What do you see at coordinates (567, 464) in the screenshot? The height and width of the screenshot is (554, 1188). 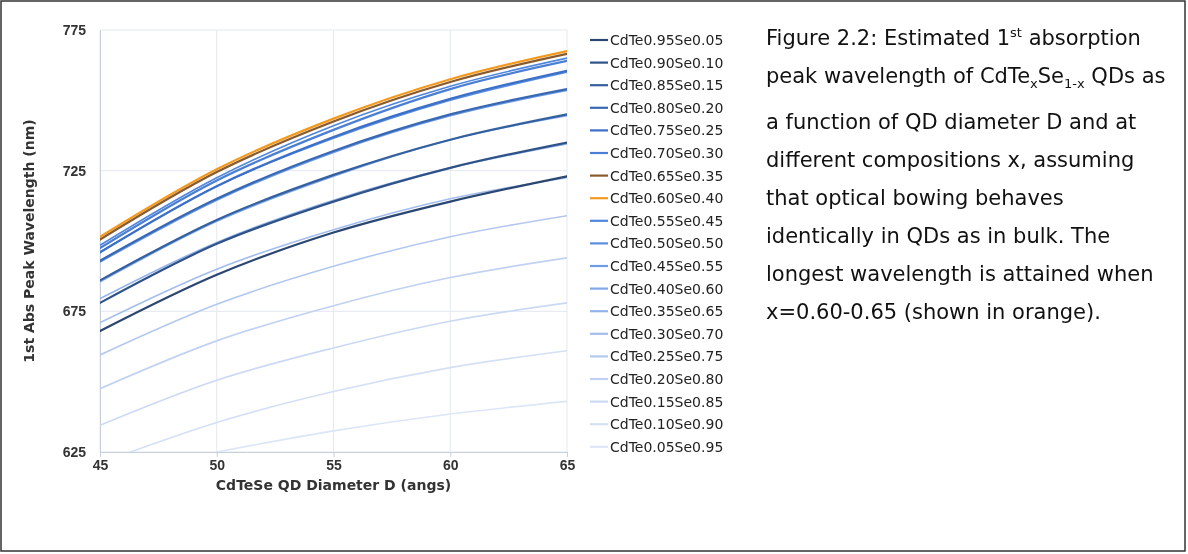 I see `x-tick-label: 65` at bounding box center [567, 464].